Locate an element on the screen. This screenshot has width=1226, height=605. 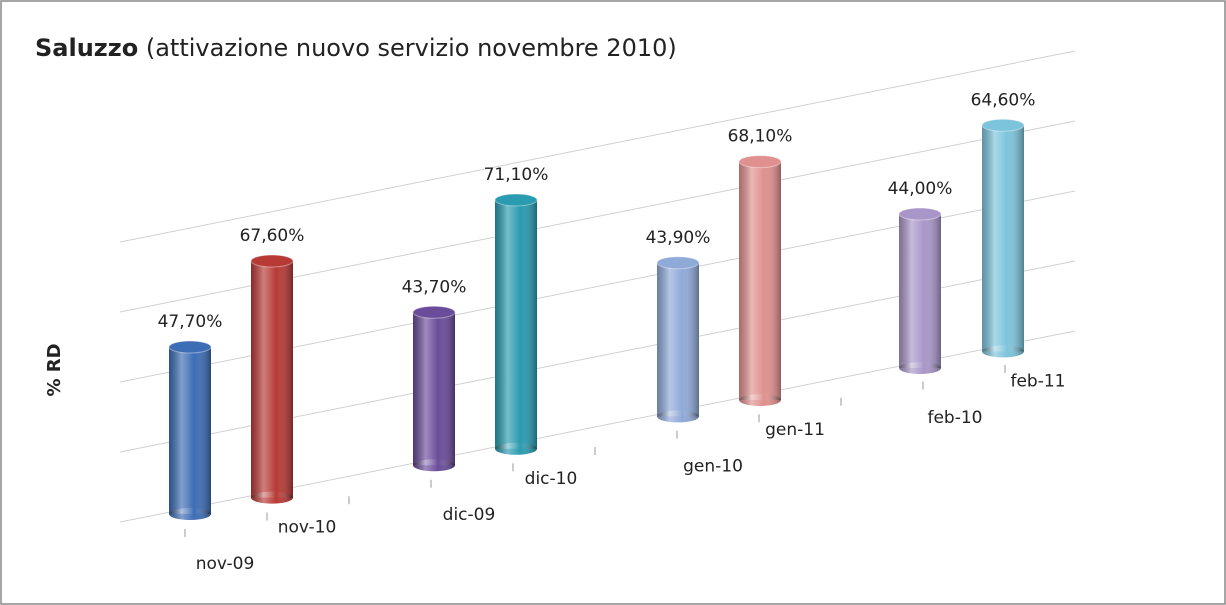
y-axis-label: % RD is located at coordinates (54, 369).